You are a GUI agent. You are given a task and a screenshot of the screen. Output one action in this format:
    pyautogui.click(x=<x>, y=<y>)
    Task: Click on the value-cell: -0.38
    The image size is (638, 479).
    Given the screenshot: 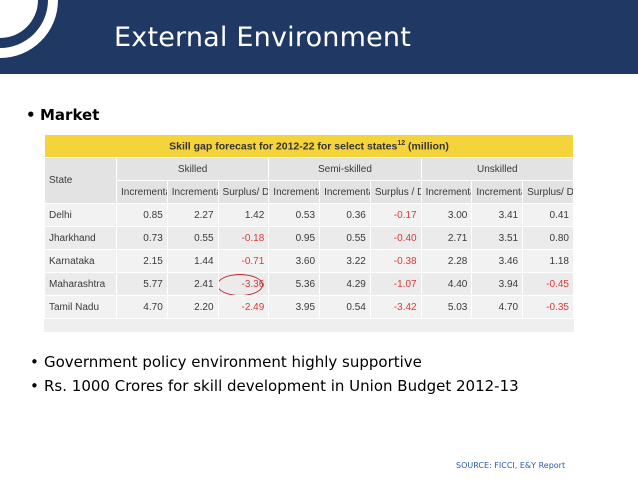 What is the action you would take?
    pyautogui.click(x=395, y=261)
    